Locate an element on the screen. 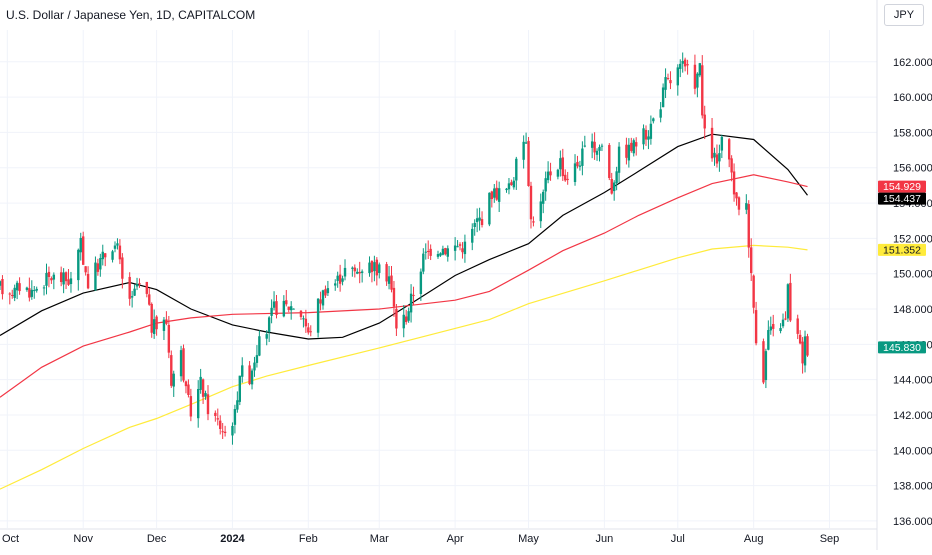 The width and height of the screenshot is (932, 555). price-tick-label: 144.000 is located at coordinates (912, 381).